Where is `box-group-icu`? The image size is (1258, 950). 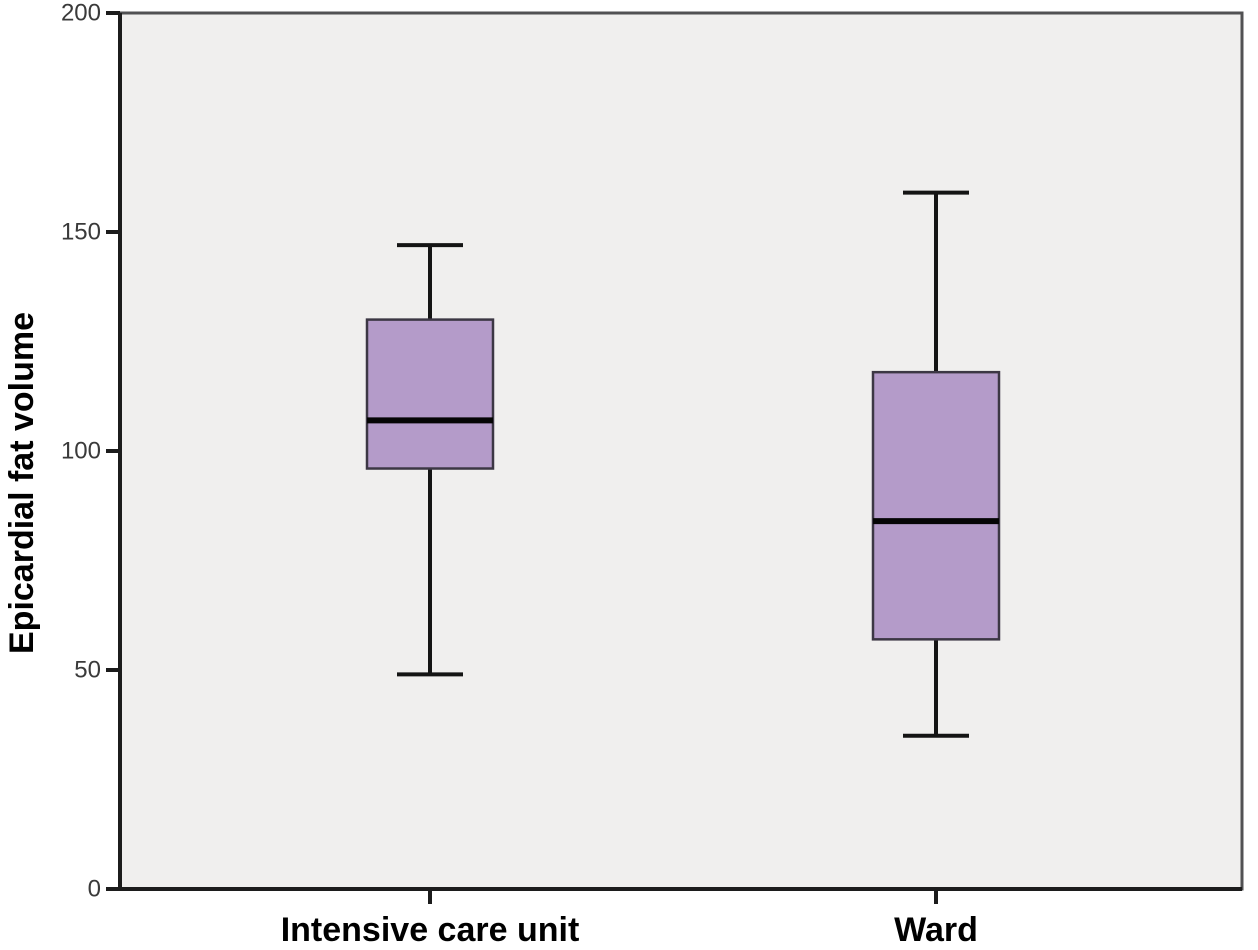
box-group-icu is located at coordinates (430, 460).